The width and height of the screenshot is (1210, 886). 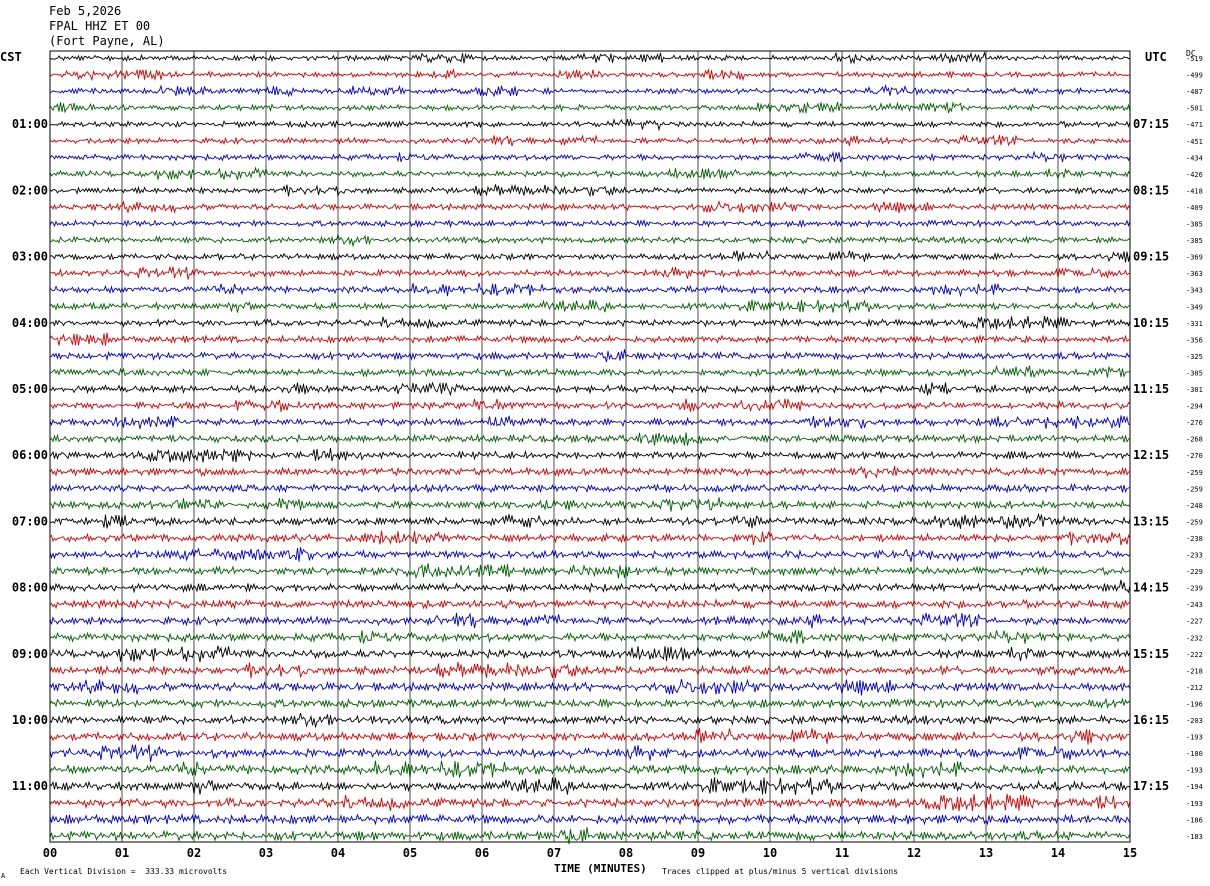 I want to click on dc-offset-value: -499, so click(x=1194, y=76).